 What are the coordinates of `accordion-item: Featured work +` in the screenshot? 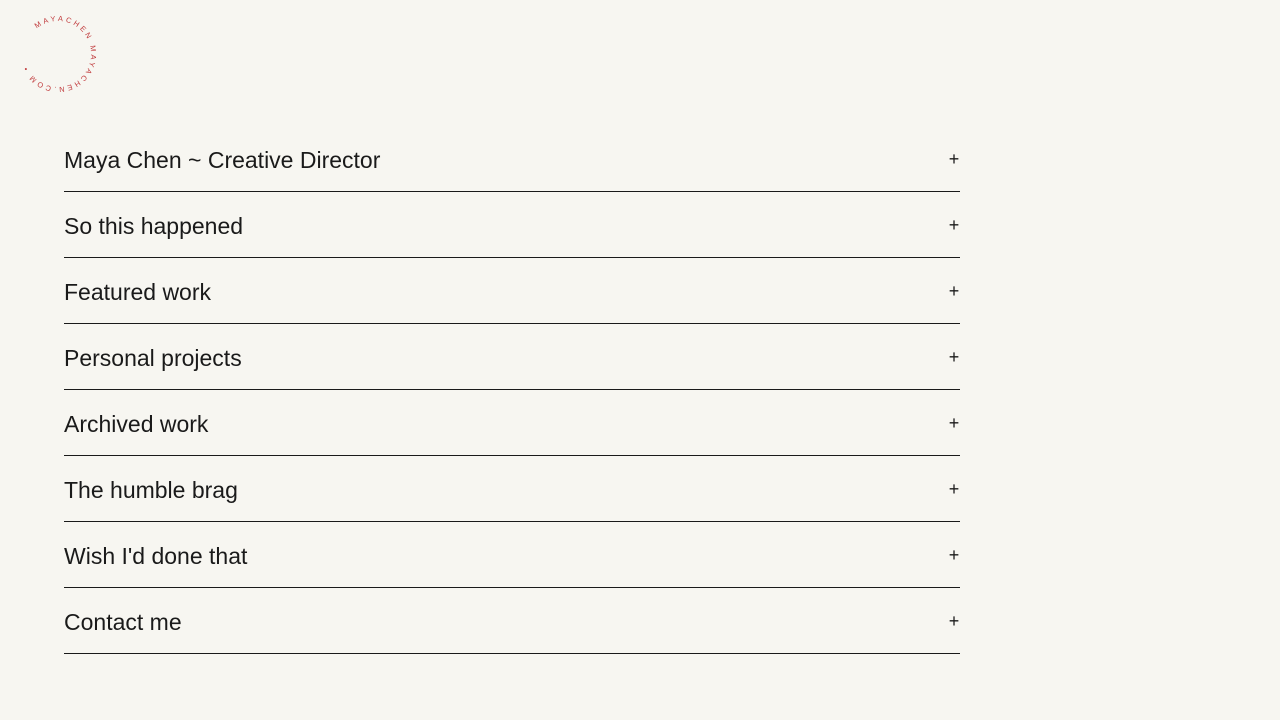 It's located at (512, 291).